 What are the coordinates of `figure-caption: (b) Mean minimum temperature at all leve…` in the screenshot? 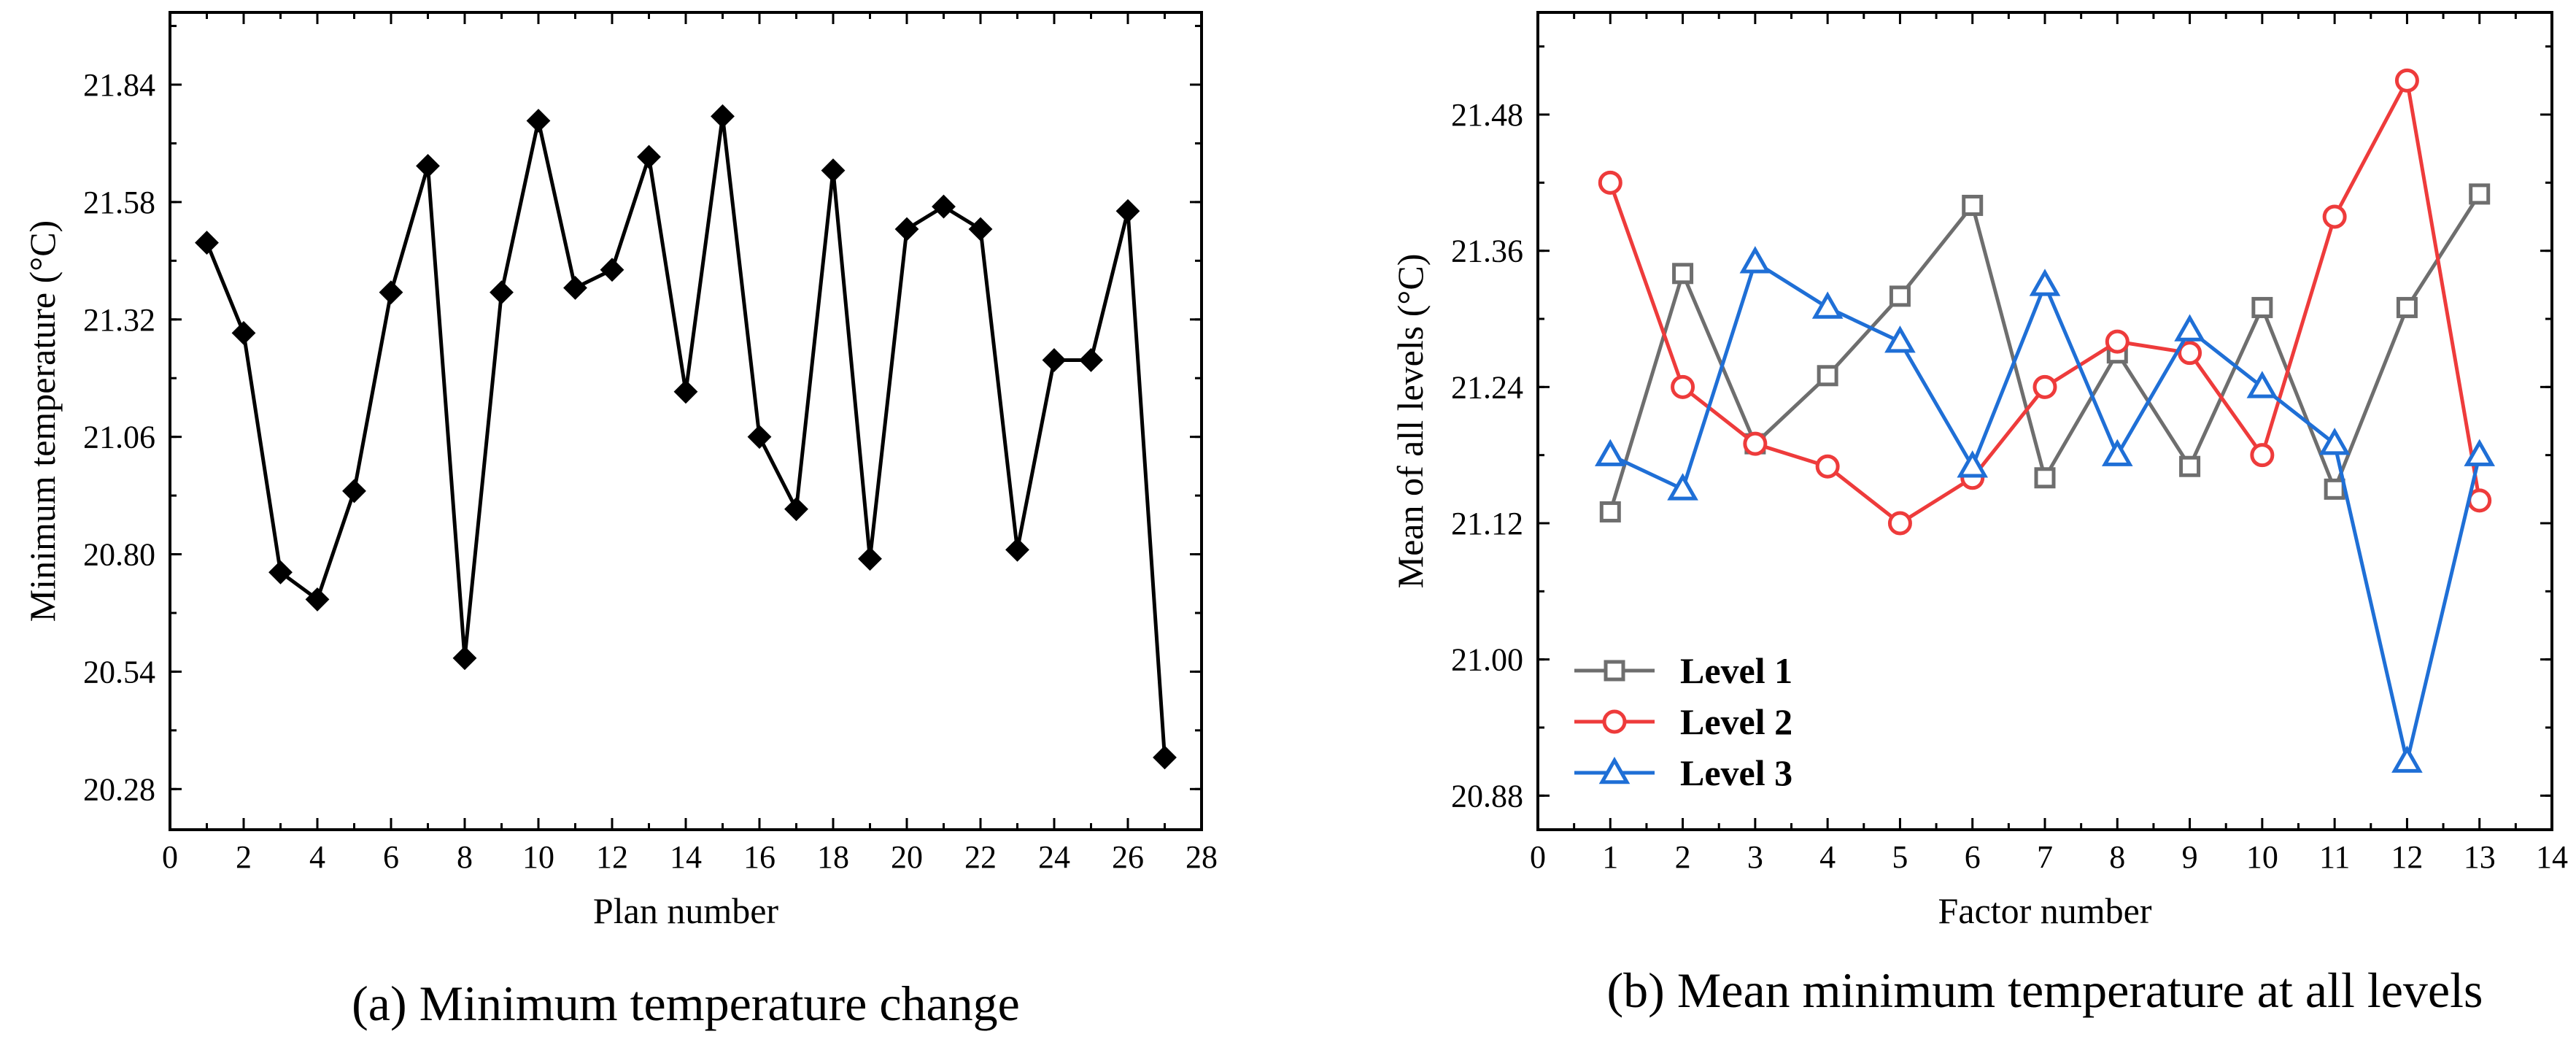 It's located at (2045, 991).